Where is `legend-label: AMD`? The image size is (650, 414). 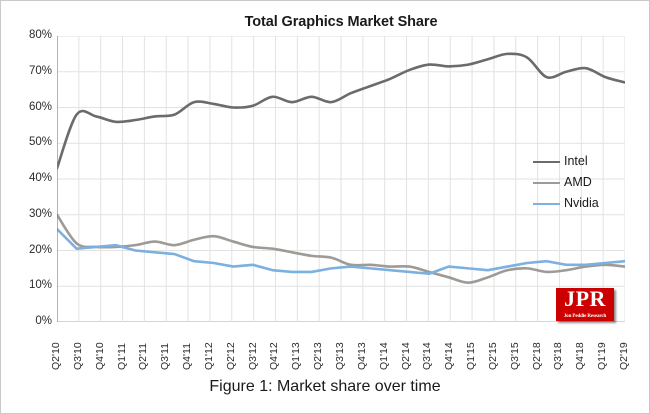 legend-label: AMD is located at coordinates (578, 182).